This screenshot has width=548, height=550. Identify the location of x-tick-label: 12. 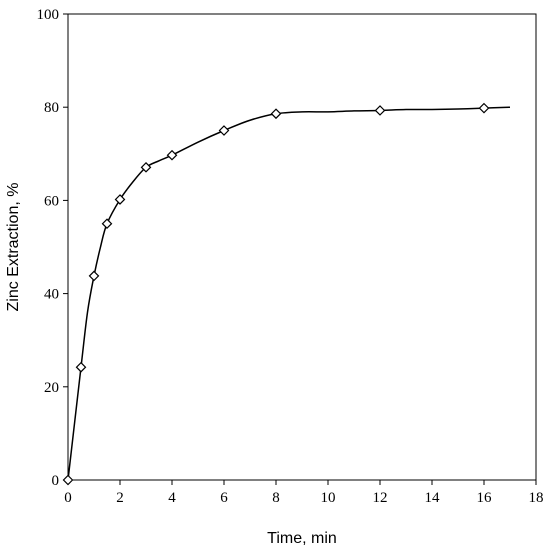
(380, 498).